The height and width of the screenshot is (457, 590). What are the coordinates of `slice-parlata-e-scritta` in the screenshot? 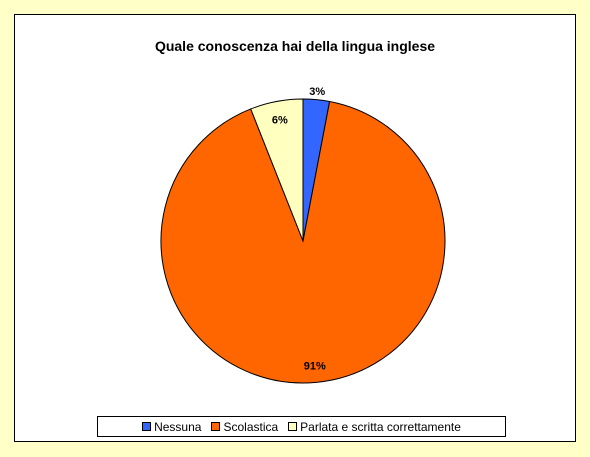 It's located at (277, 170).